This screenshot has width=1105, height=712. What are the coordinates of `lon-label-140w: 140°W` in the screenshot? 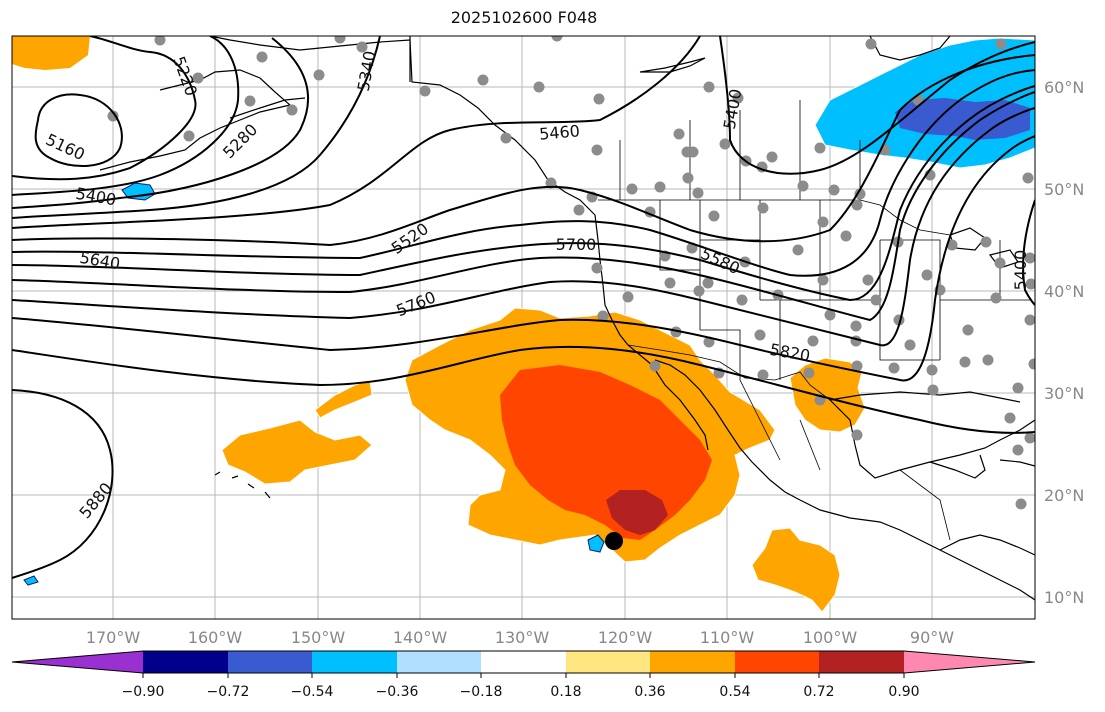 It's located at (420, 637).